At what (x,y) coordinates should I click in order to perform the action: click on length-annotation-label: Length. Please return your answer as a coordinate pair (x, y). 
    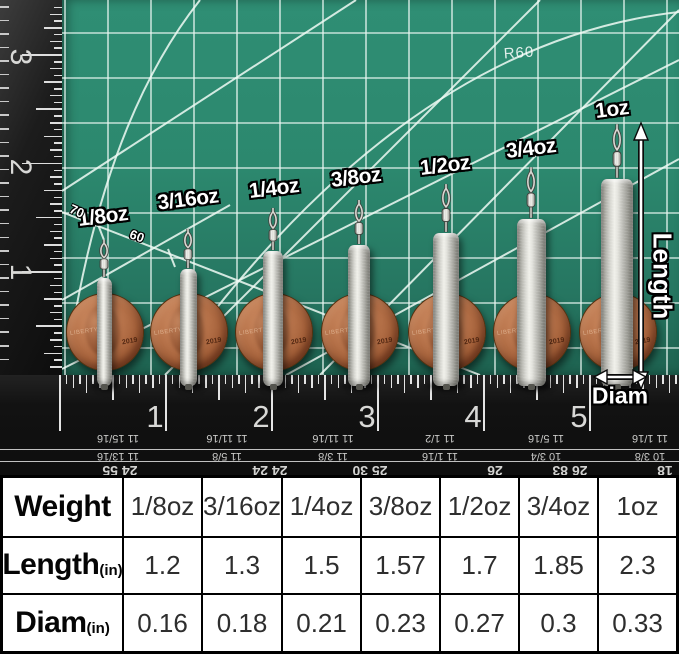
    Looking at the image, I should click on (662, 276).